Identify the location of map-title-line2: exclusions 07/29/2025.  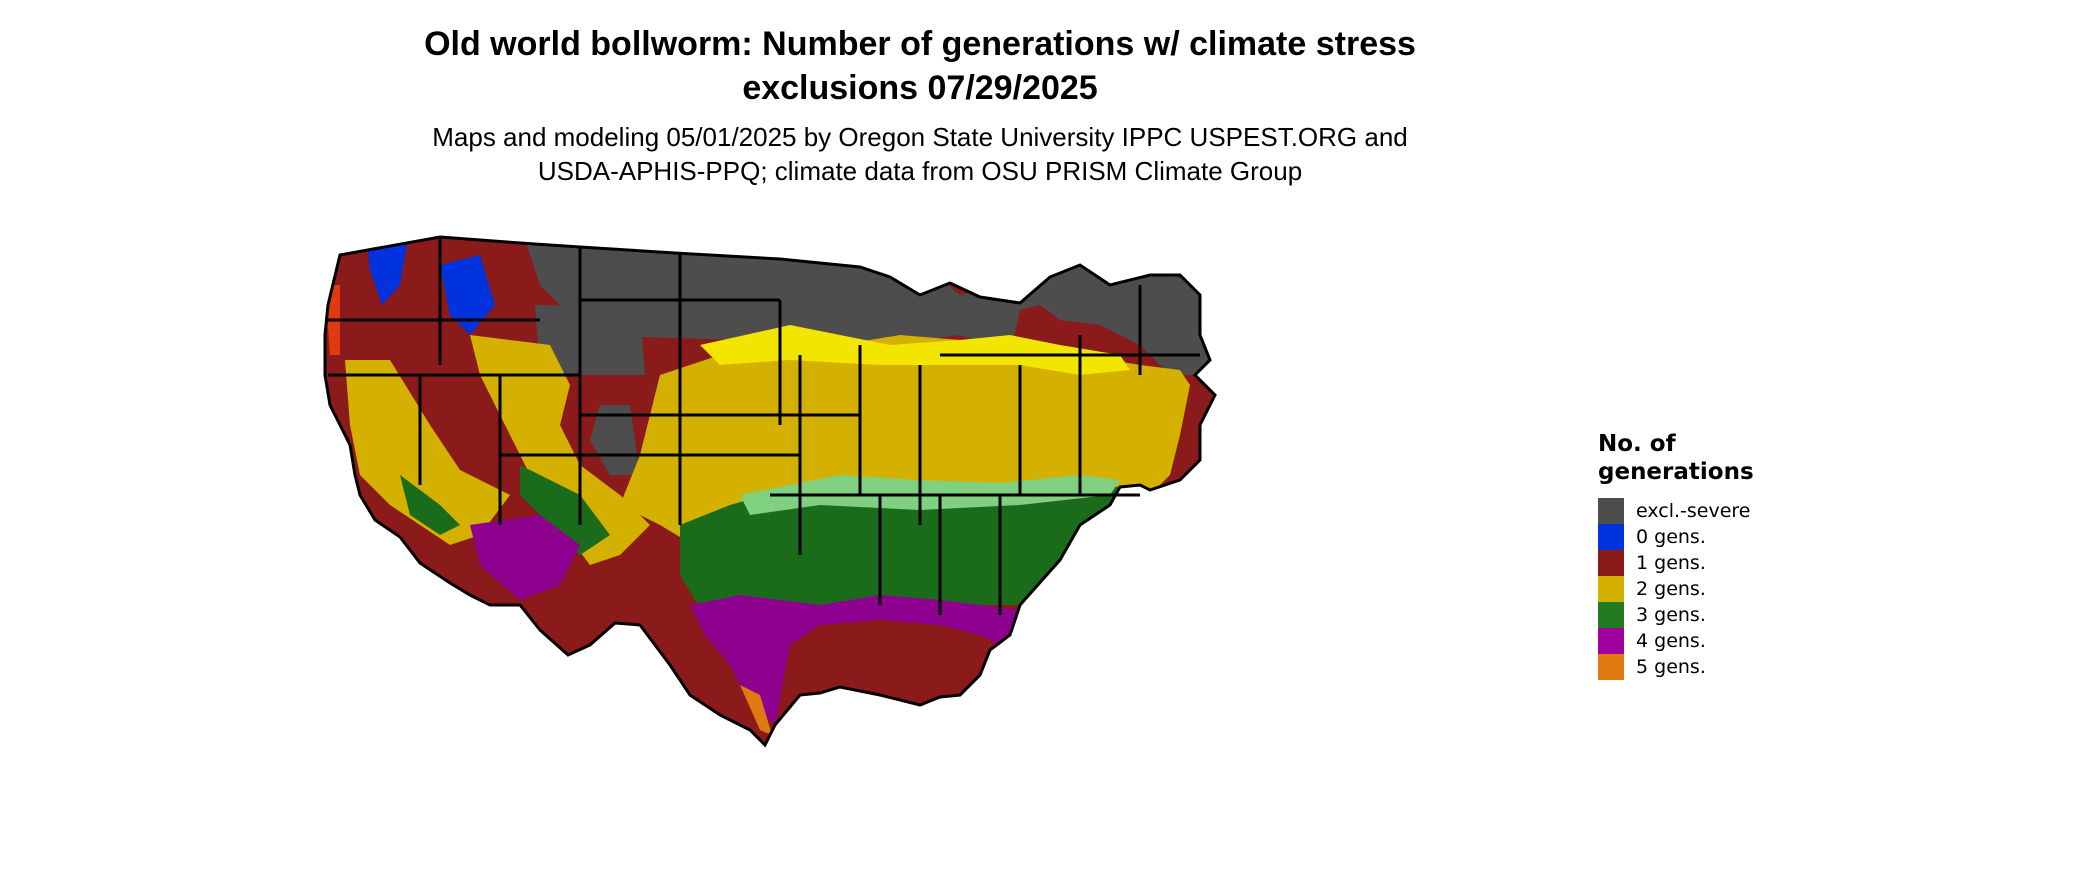
(920, 88).